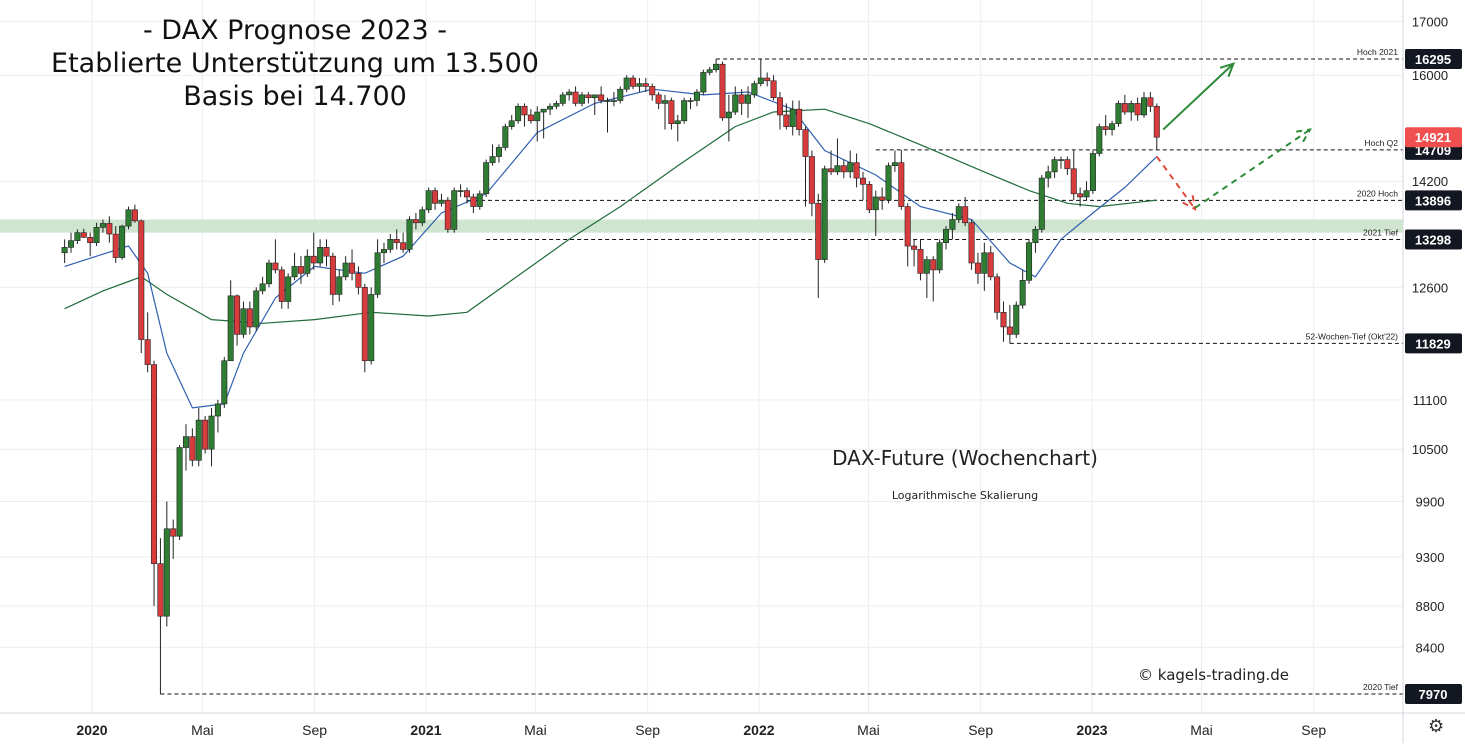  What do you see at coordinates (1433, 694) in the screenshot?
I see `level-badge-value: 7970` at bounding box center [1433, 694].